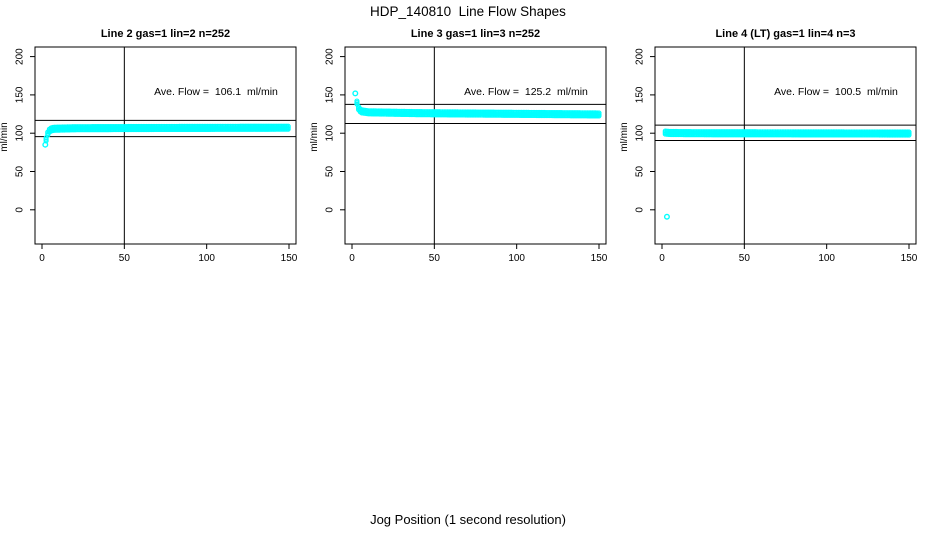  I want to click on figure-x-axis-label: Jog Position (1 second resolution), so click(468, 519).